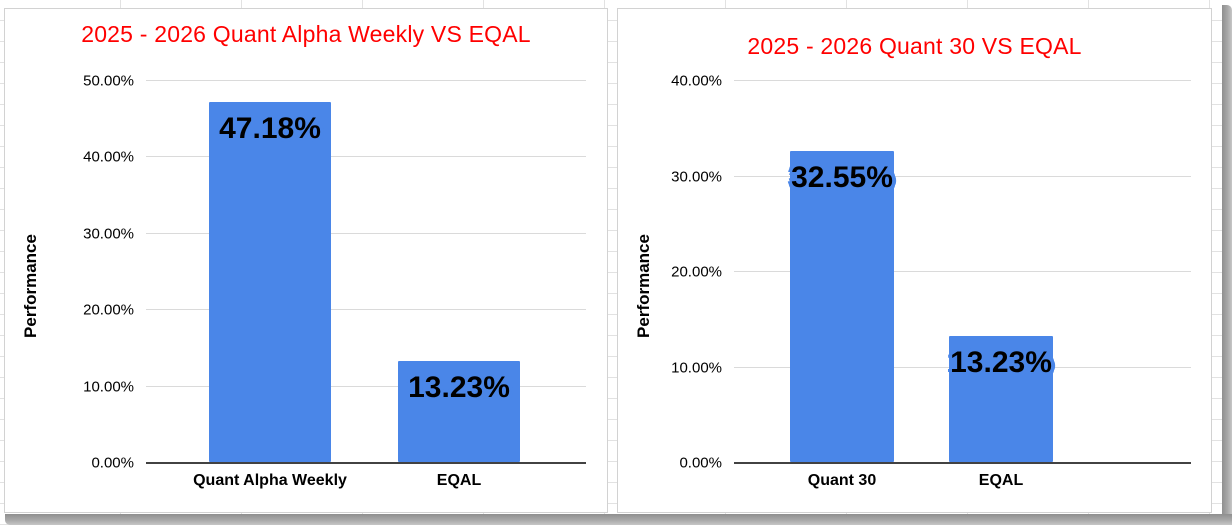 The image size is (1232, 525). What do you see at coordinates (306, 34) in the screenshot?
I see `chart-title: 2025 - 2026 Quant Alpha Weekly VS EQAL` at bounding box center [306, 34].